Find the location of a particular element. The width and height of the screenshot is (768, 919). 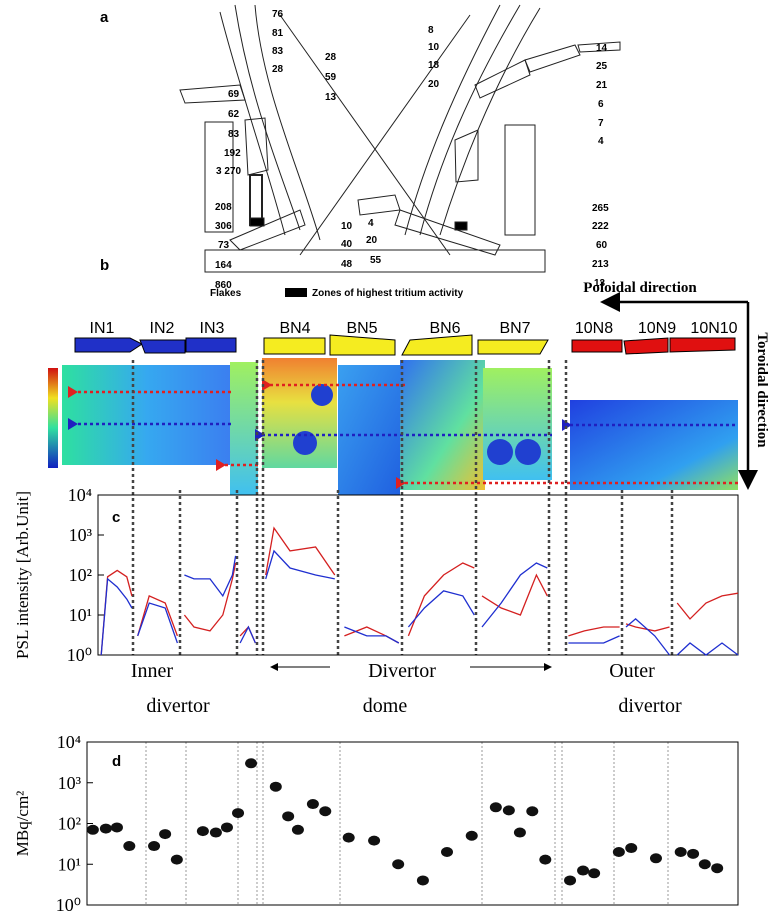

tile-label: BN5 is located at coordinates (361, 328).